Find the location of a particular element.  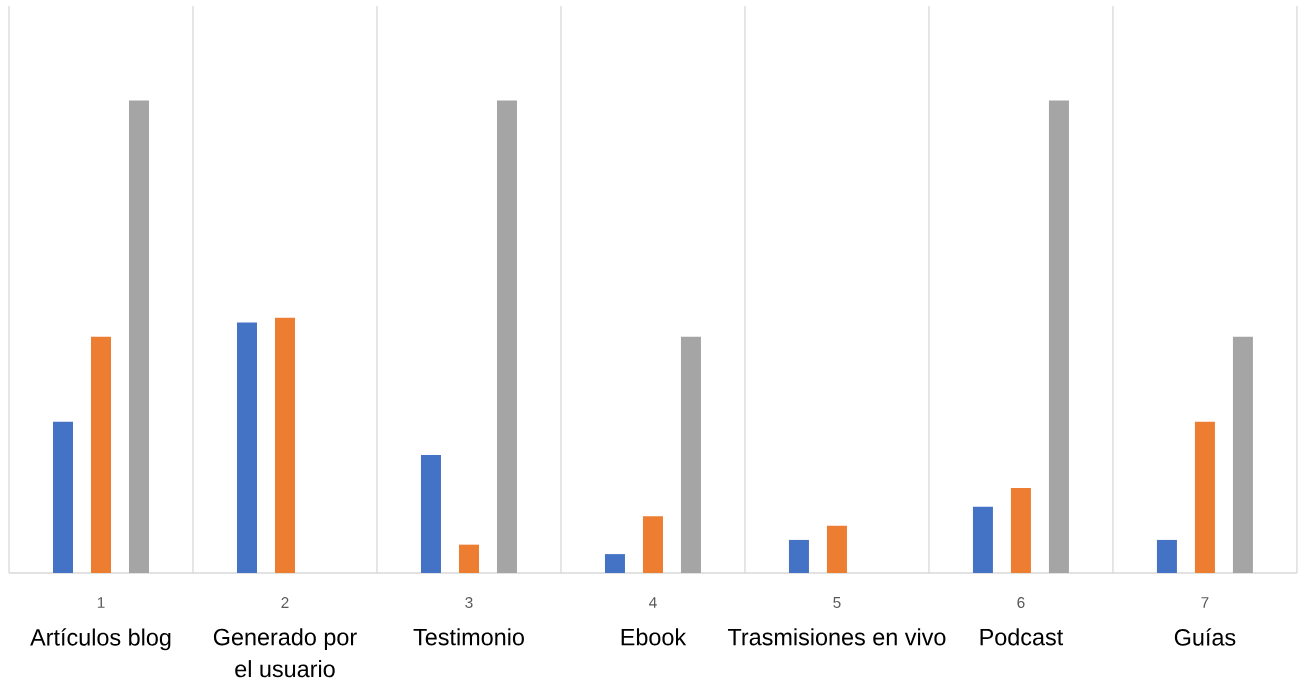

x-tick-label: Testimonio is located at coordinates (468, 637).